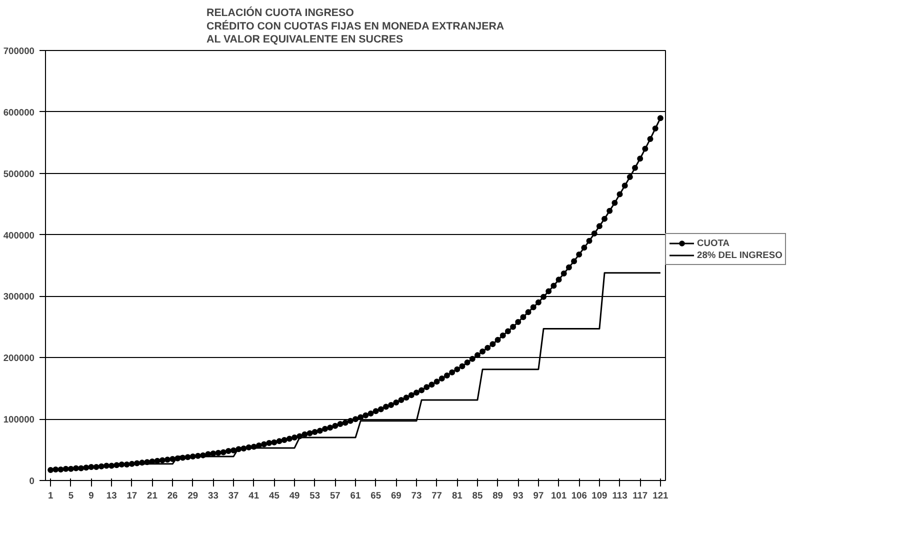 Image resolution: width=897 pixels, height=543 pixels. What do you see at coordinates (19, 358) in the screenshot?
I see `y-tick-label: 200000` at bounding box center [19, 358].